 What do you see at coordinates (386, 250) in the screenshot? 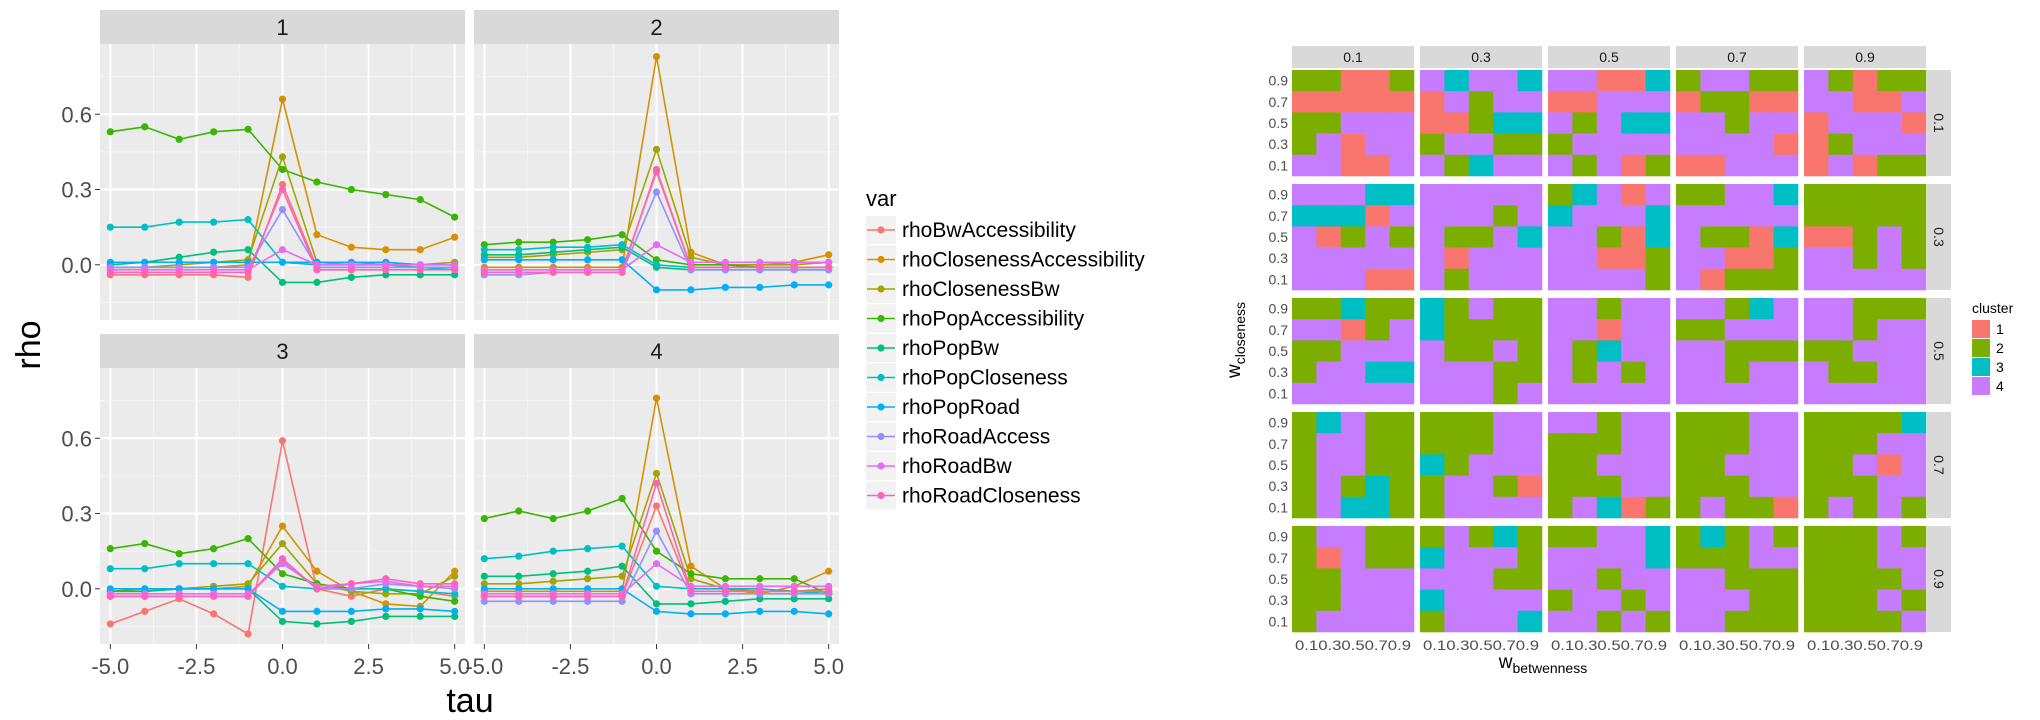
I see `data-point-rhoClosenessAccessibility` at bounding box center [386, 250].